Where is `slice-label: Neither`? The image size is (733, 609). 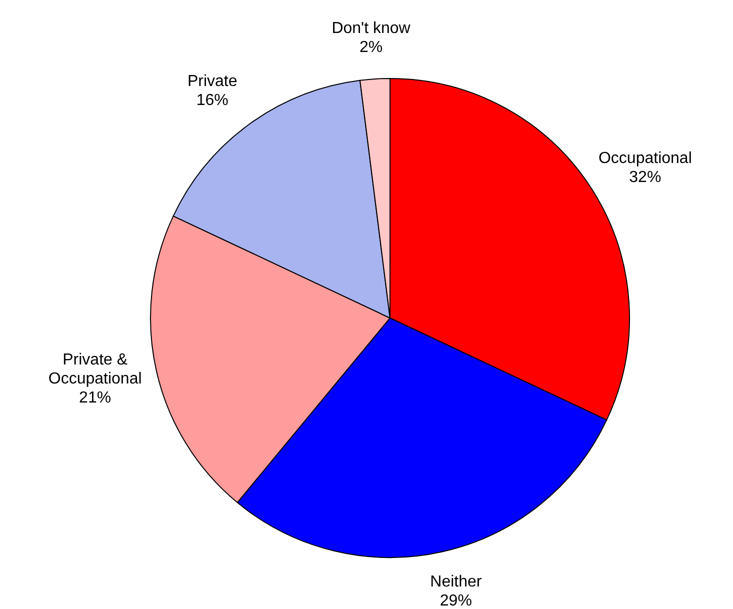 slice-label: Neither is located at coordinates (456, 581).